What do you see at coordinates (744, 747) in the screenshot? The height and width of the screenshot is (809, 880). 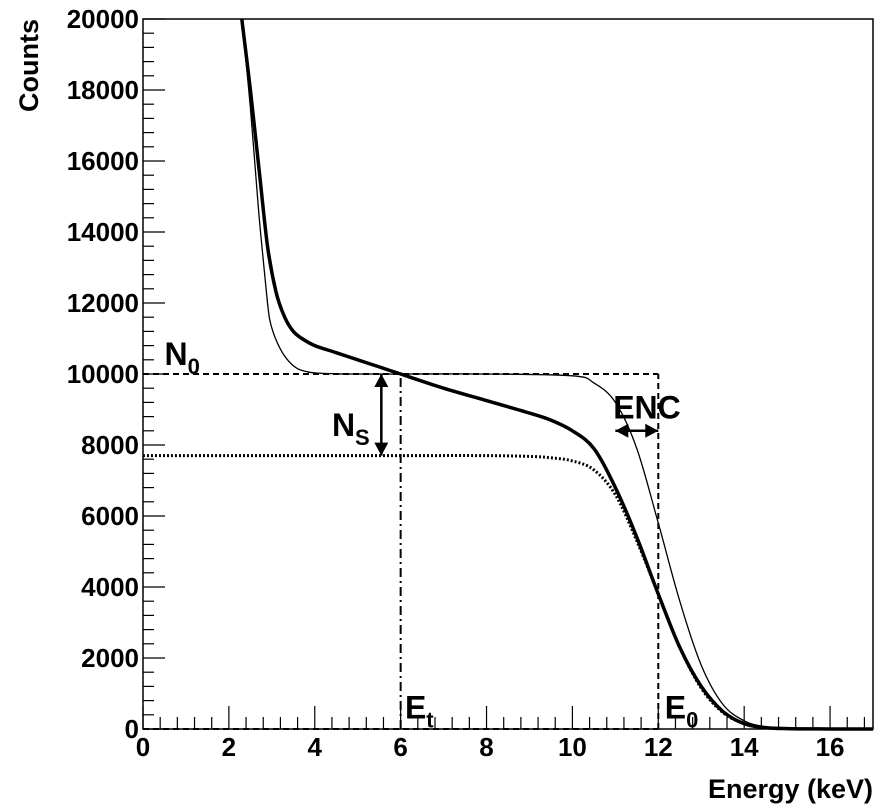 I see `x-tick-label: 14` at bounding box center [744, 747].